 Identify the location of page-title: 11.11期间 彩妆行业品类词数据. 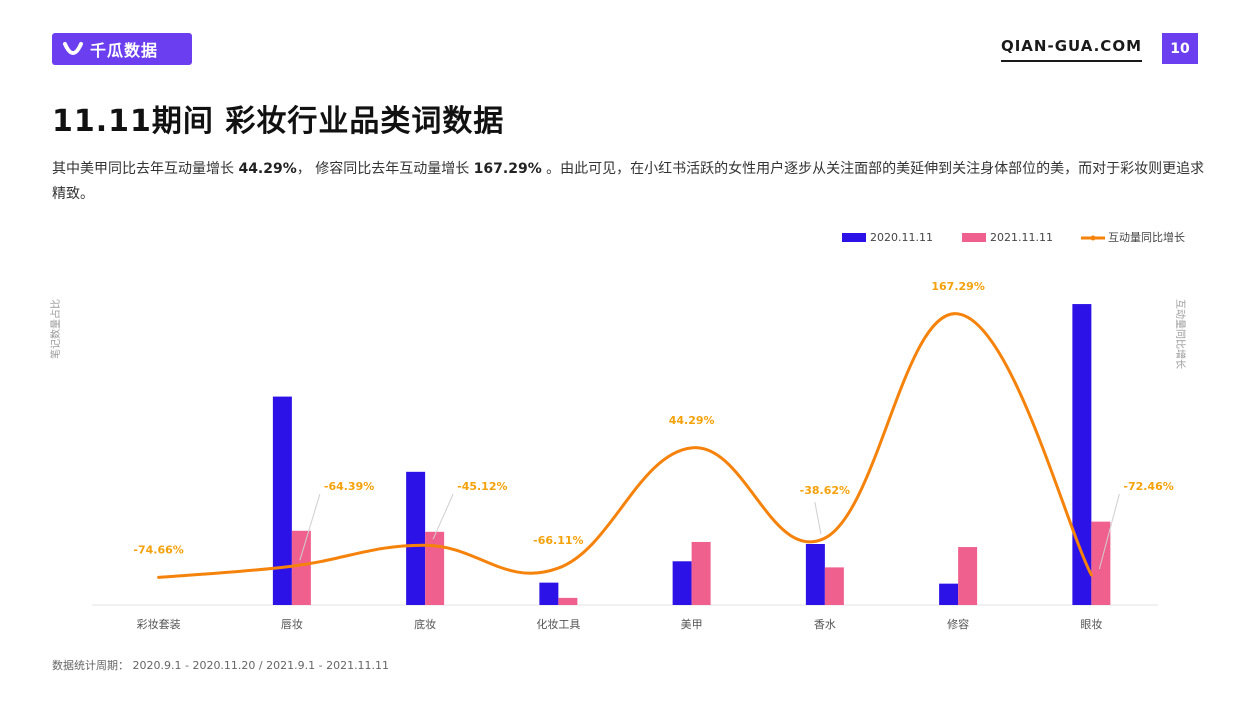
(278, 121).